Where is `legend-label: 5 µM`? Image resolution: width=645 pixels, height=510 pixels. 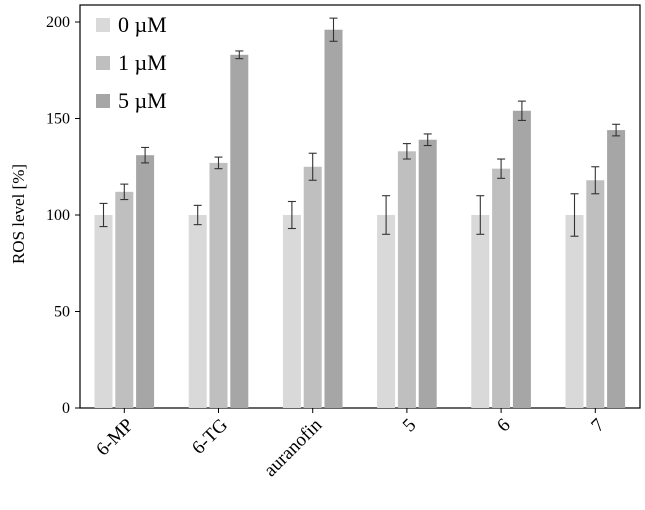
legend-label: 5 µM is located at coordinates (142, 100).